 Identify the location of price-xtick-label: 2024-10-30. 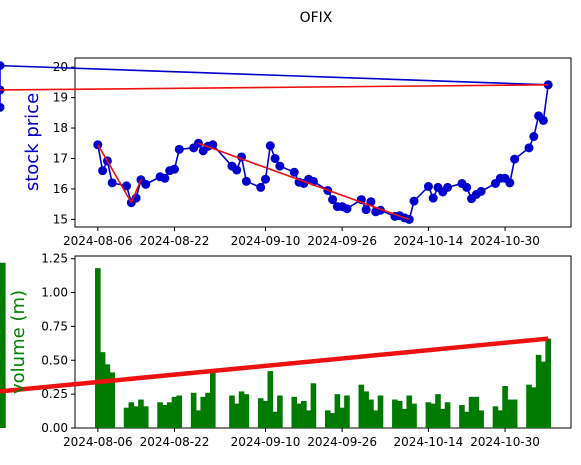
(505, 241).